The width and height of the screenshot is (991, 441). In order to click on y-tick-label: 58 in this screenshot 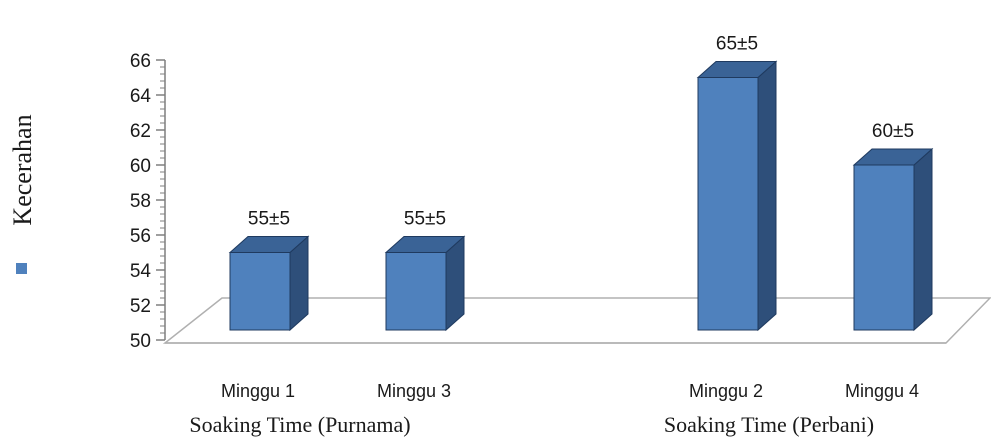, I will do `click(140, 201)`.